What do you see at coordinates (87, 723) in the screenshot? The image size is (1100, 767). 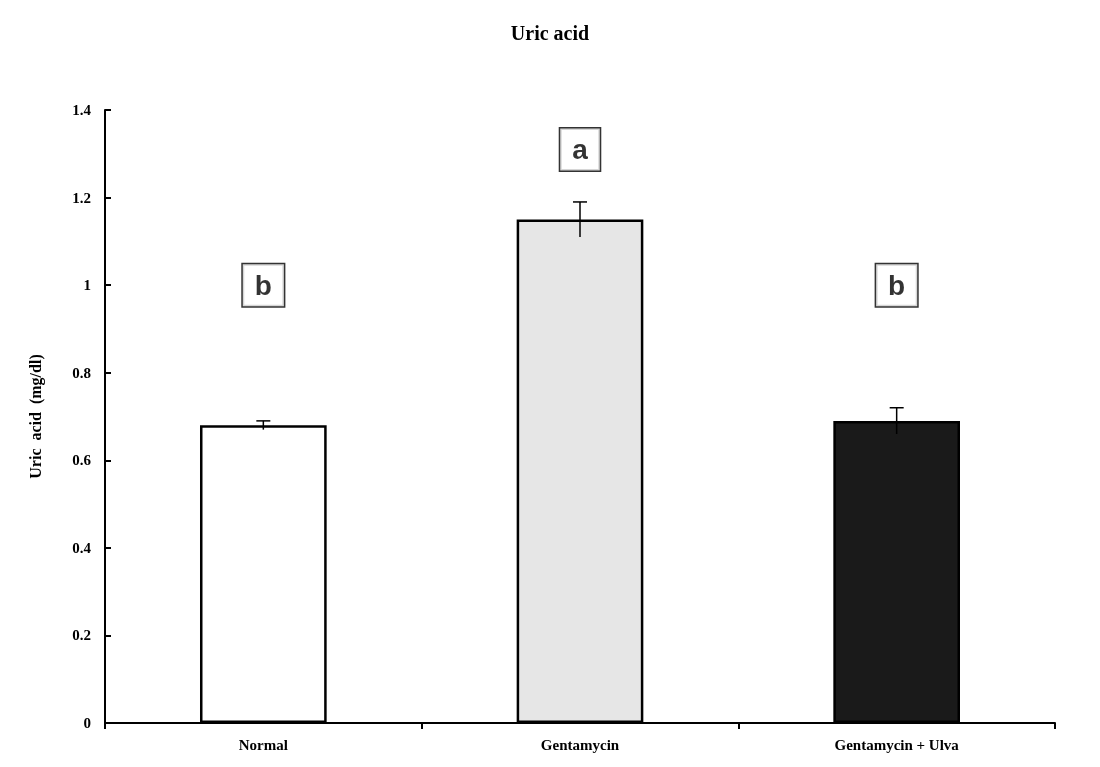 I see `y-tick-label: 0` at bounding box center [87, 723].